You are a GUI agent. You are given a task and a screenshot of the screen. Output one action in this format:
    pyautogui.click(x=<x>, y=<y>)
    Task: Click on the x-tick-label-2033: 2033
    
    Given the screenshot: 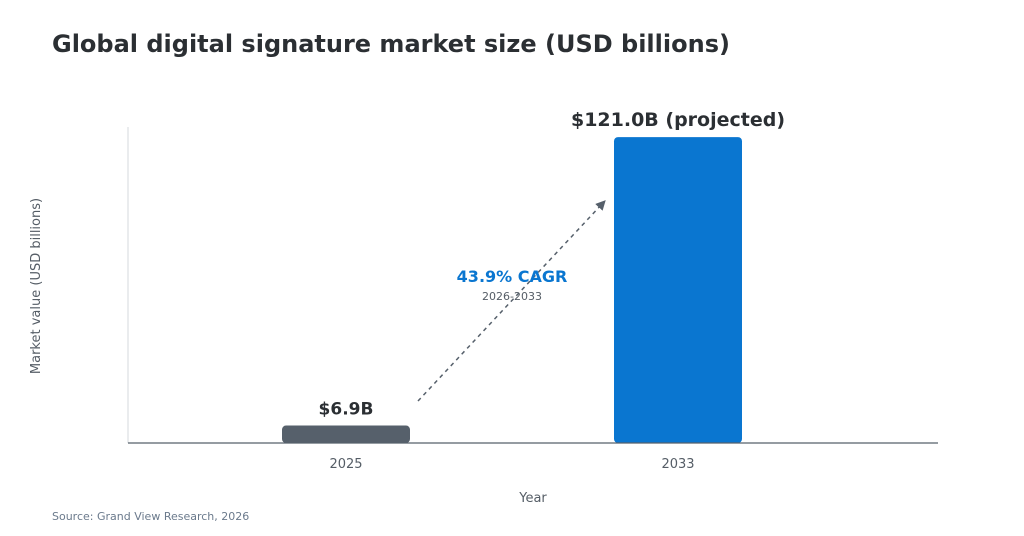 What is the action you would take?
    pyautogui.click(x=677, y=464)
    